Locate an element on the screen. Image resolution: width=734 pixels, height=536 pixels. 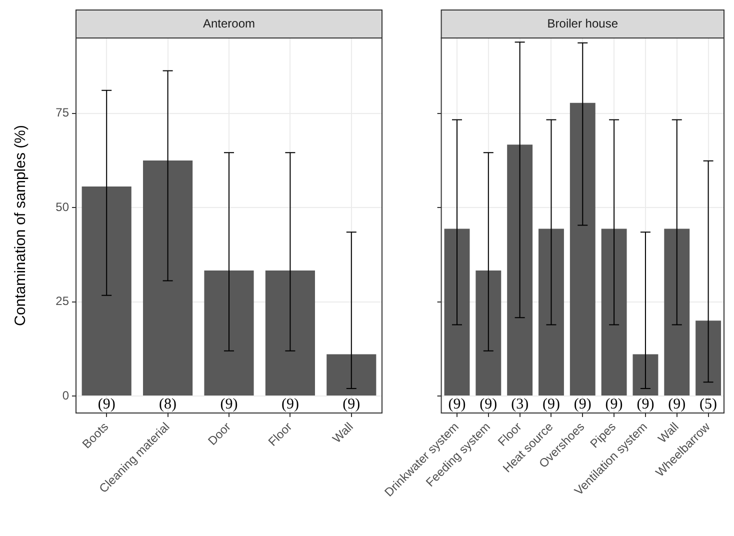
y-tick-label: 25 is located at coordinates (63, 301).